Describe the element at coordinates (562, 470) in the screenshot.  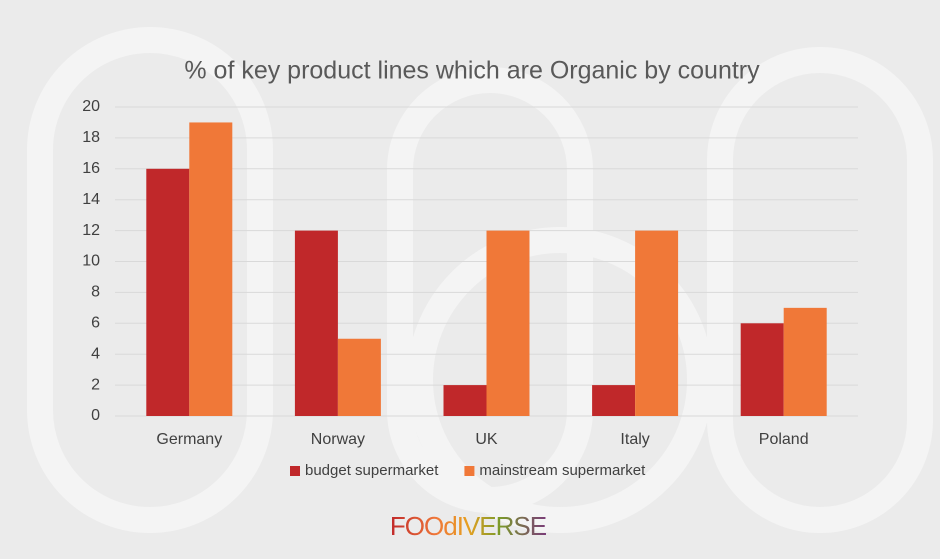
I see `legend-label: mainstream supermarket` at that location.